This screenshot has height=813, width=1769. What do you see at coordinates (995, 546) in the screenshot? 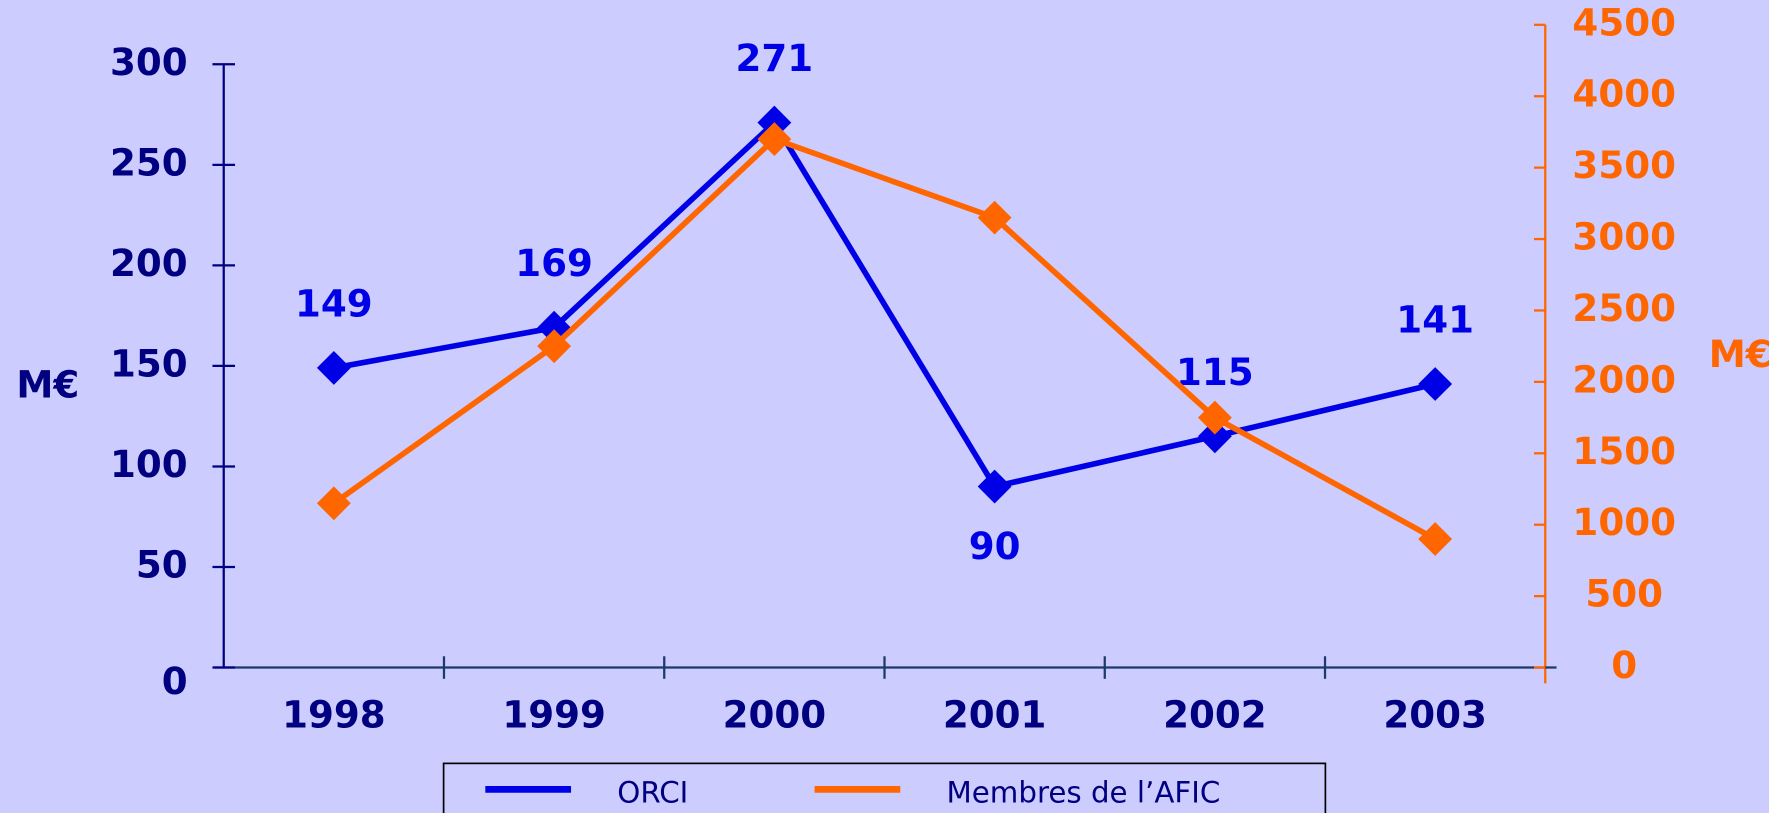
I see `data-label: 90` at bounding box center [995, 546].